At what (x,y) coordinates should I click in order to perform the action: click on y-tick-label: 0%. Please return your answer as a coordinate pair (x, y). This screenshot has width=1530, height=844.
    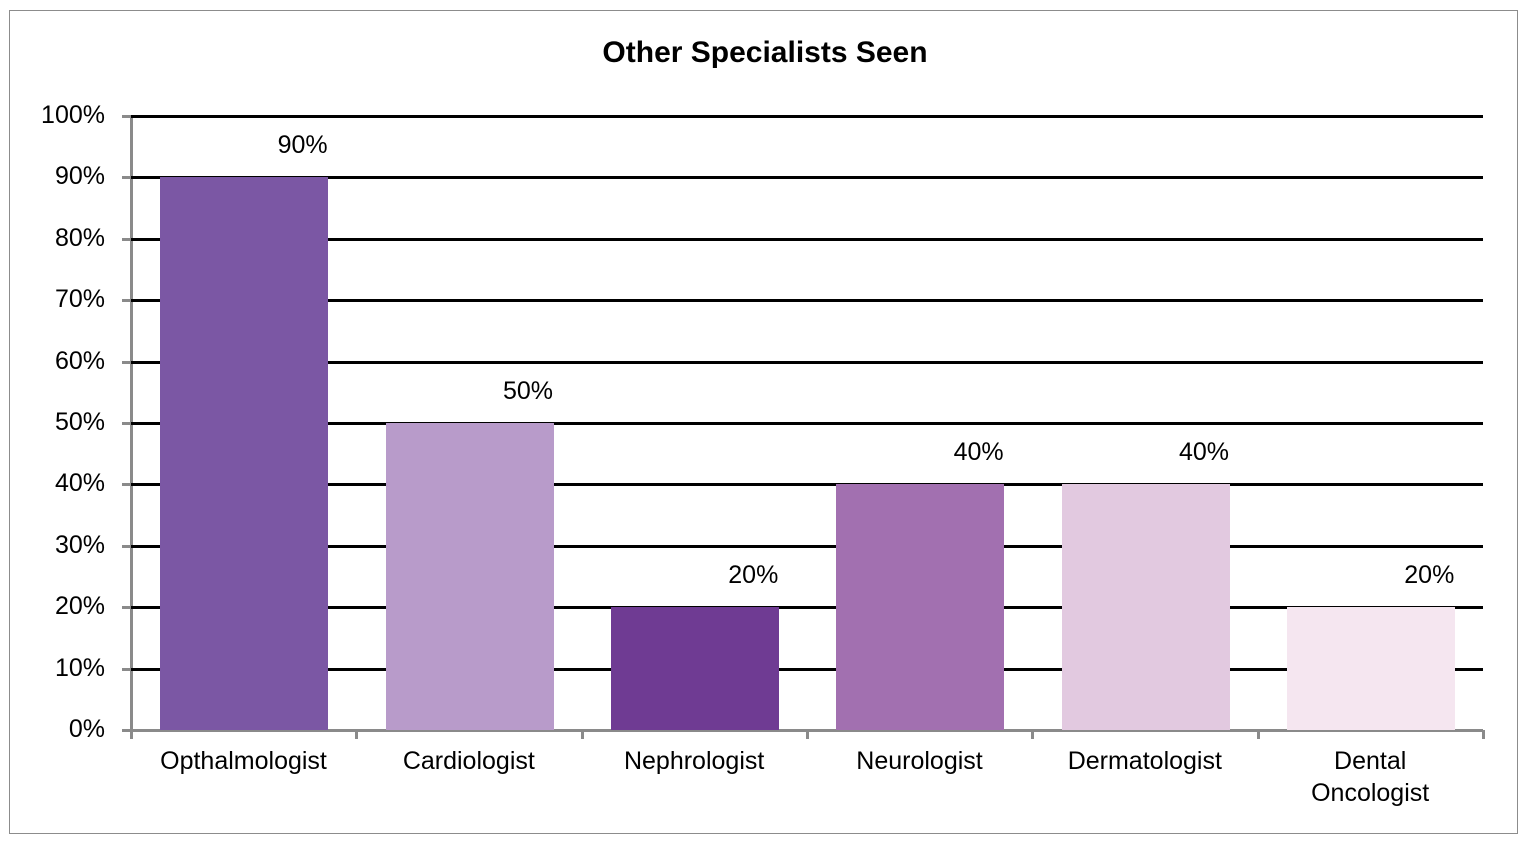
    Looking at the image, I should click on (86, 729).